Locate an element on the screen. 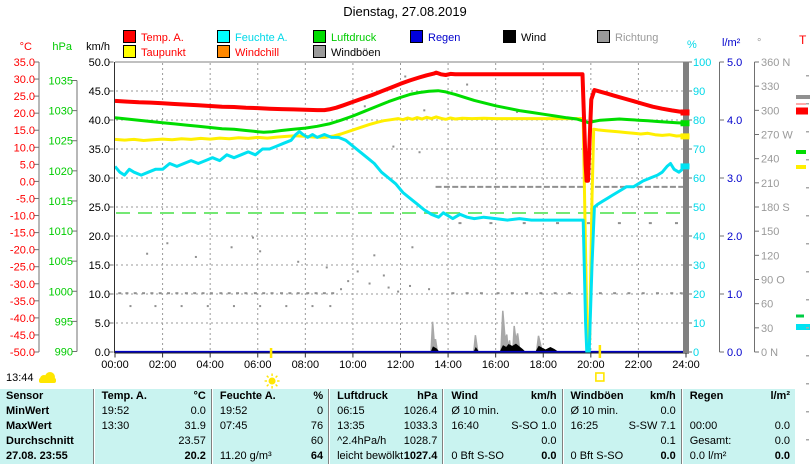 The width and height of the screenshot is (810, 465). table-cell is located at coordinates (737, 411).